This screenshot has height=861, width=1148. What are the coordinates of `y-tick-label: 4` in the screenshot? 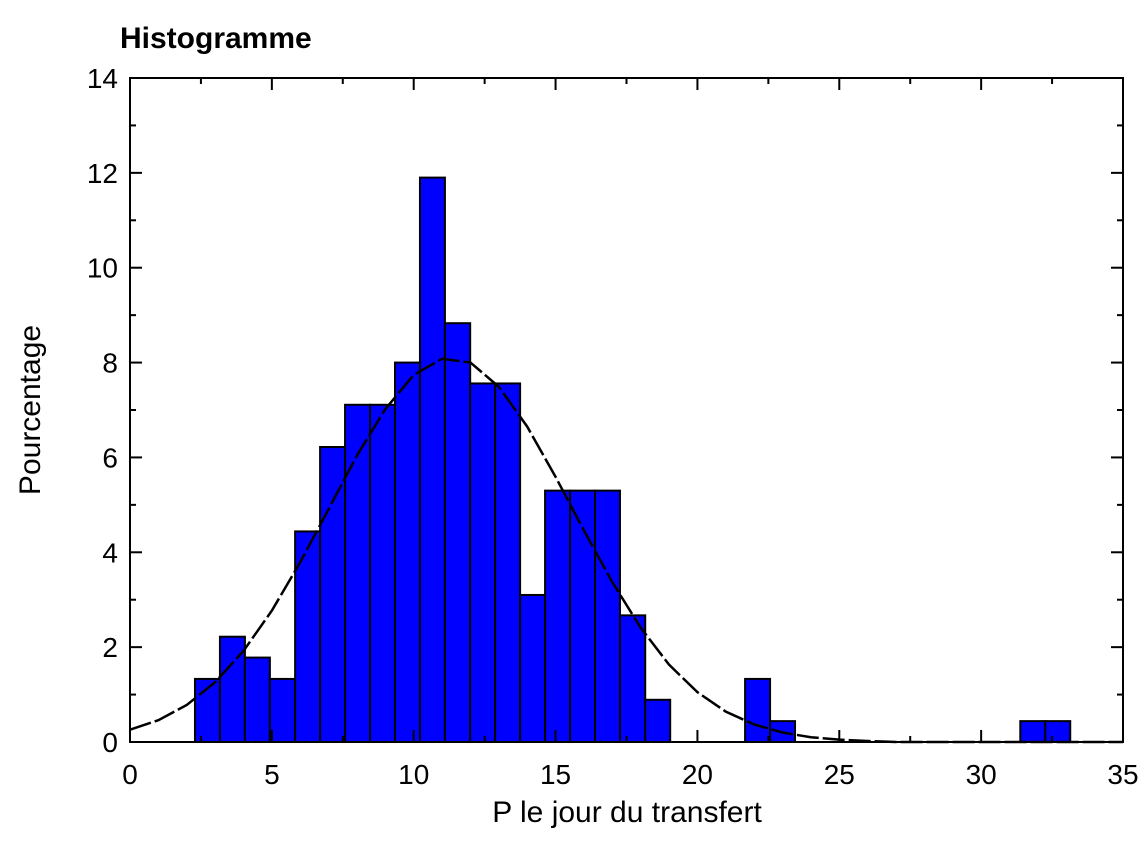 It's located at (110, 552).